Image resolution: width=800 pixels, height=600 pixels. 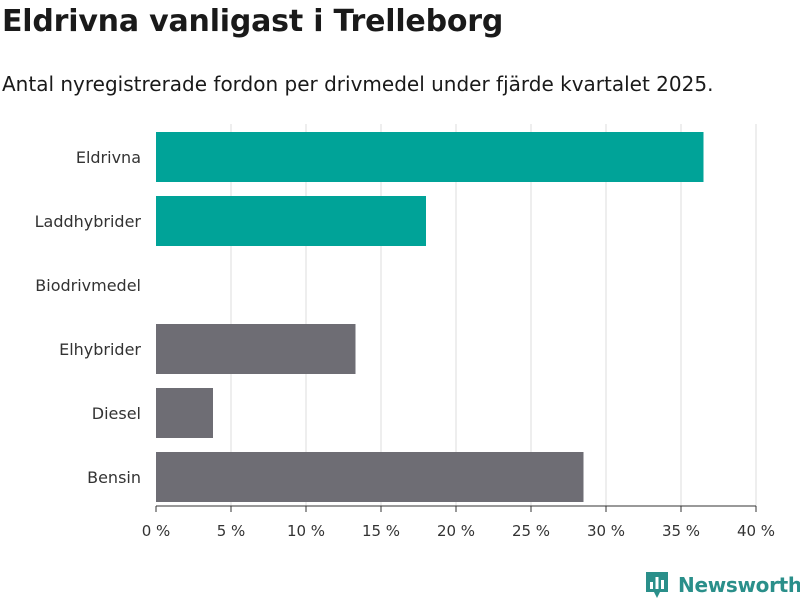 What do you see at coordinates (531, 531) in the screenshot?
I see `x-tick-label: 25 %` at bounding box center [531, 531].